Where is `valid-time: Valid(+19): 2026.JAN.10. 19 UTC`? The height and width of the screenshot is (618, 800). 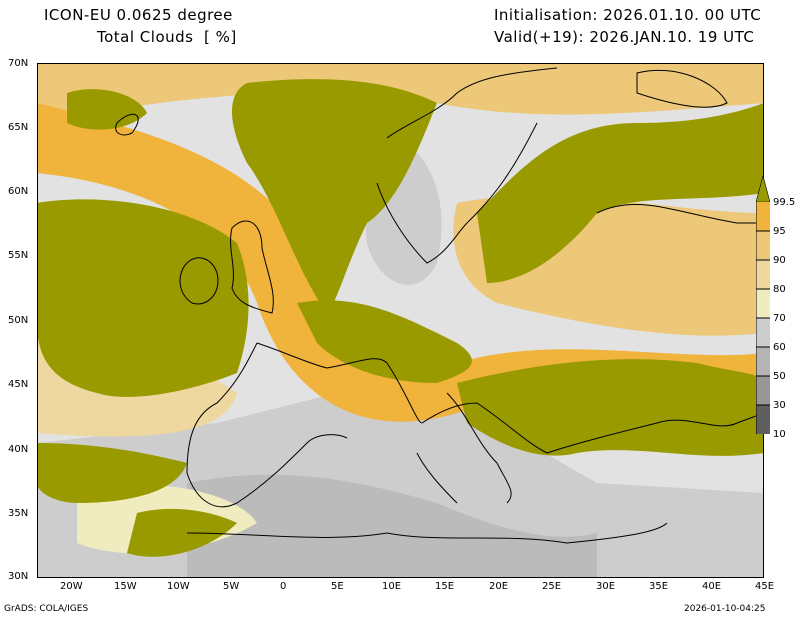
valid-time: Valid(+19): 2026.JAN.10. 19 UTC is located at coordinates (624, 37).